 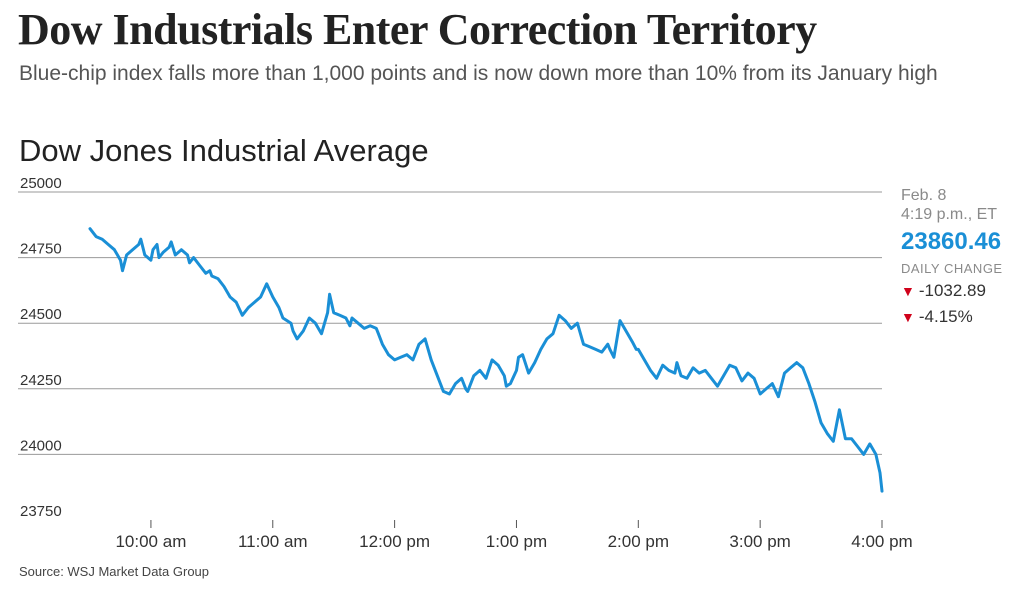 I want to click on daily-change-label: DAILY CHANGE, so click(x=952, y=268).